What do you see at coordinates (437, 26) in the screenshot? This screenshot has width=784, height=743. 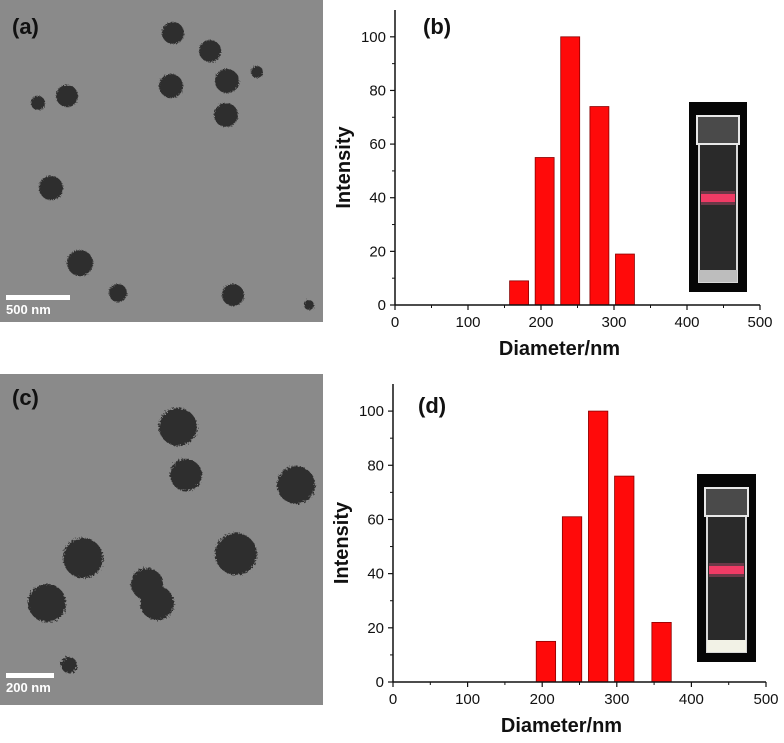 I see `panel-label-b: (b)` at bounding box center [437, 26].